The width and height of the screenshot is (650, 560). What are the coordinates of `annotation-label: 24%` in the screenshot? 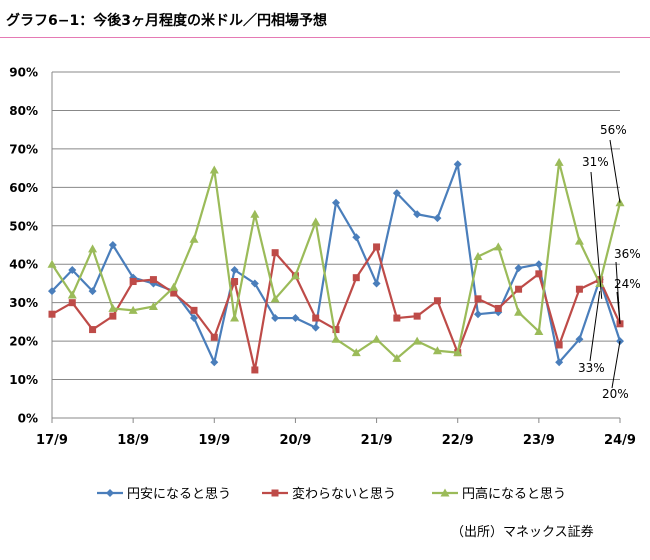 It's located at (627, 284).